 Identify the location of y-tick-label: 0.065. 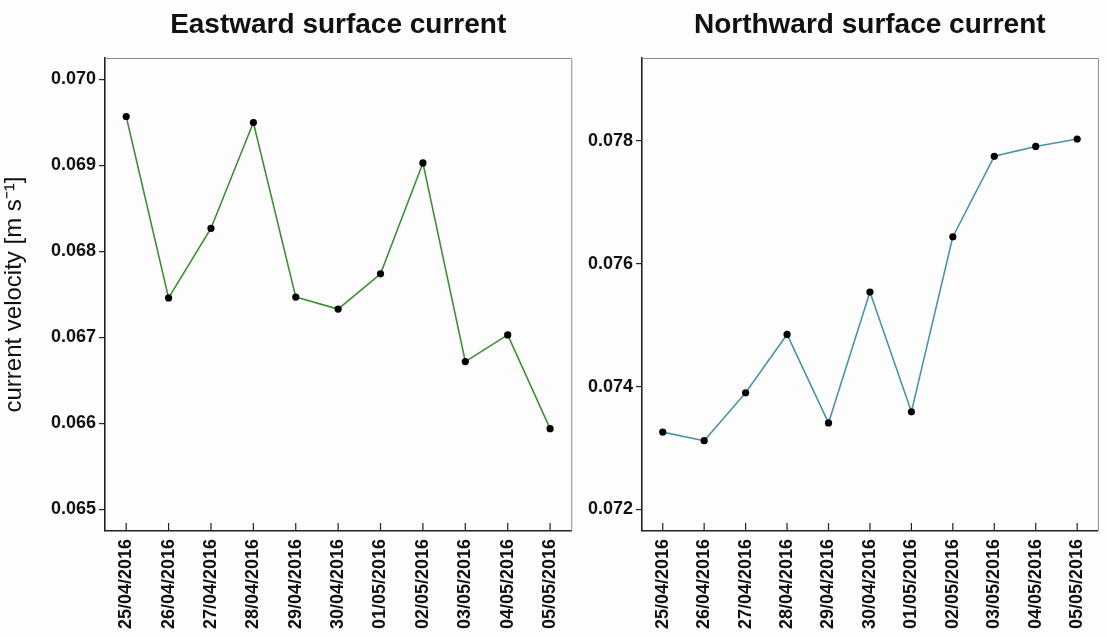
(73, 508).